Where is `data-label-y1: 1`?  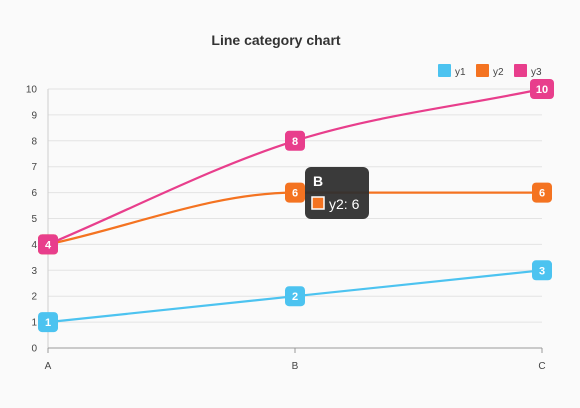
data-label-y1: 1 is located at coordinates (48, 322).